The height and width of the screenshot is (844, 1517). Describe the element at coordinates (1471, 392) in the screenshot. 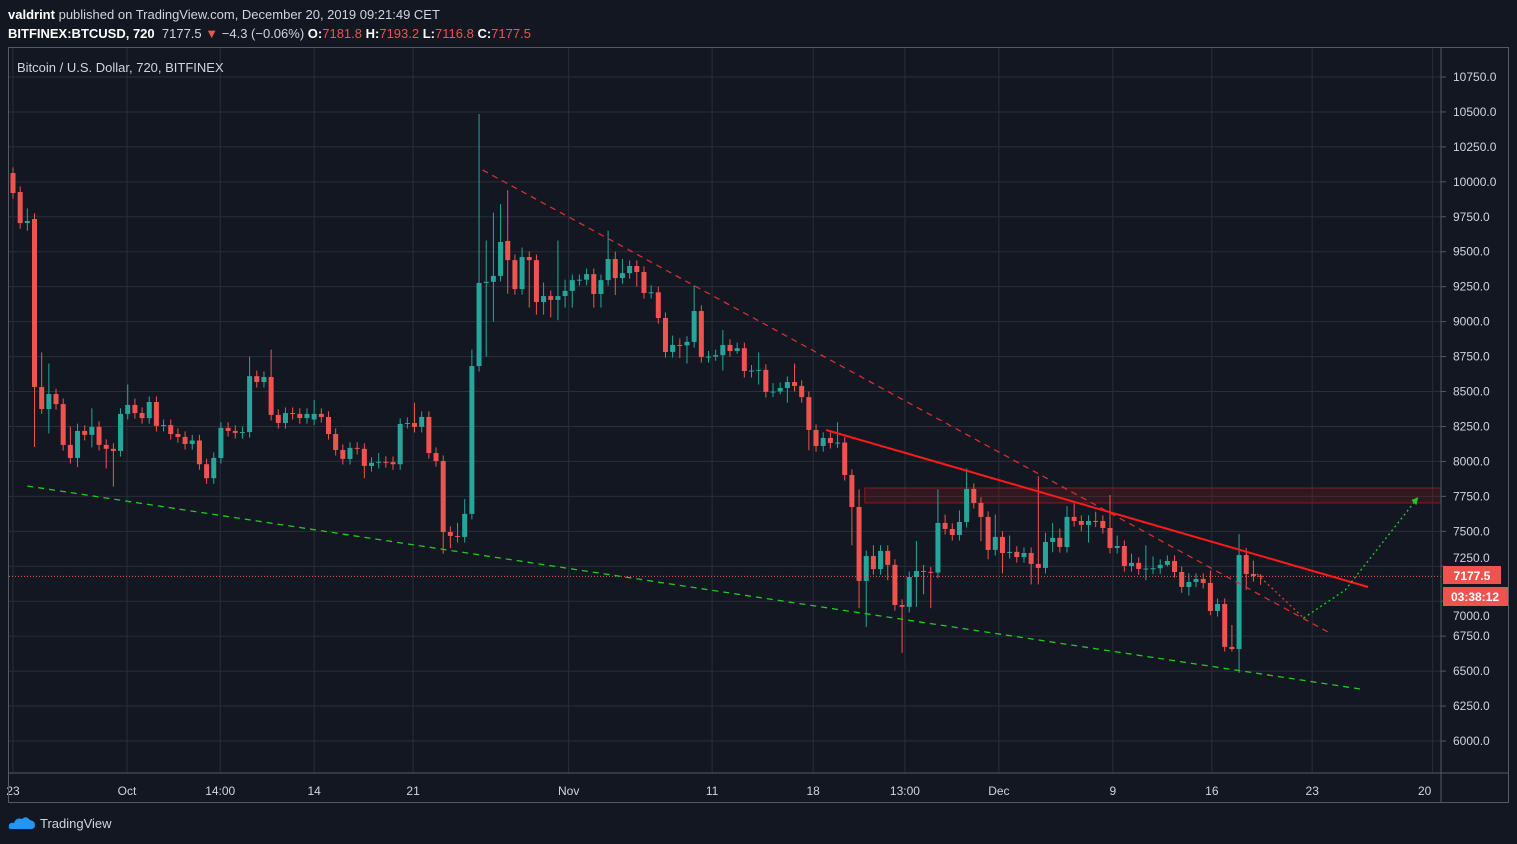

I see `price-tick-label: 8500.0` at that location.